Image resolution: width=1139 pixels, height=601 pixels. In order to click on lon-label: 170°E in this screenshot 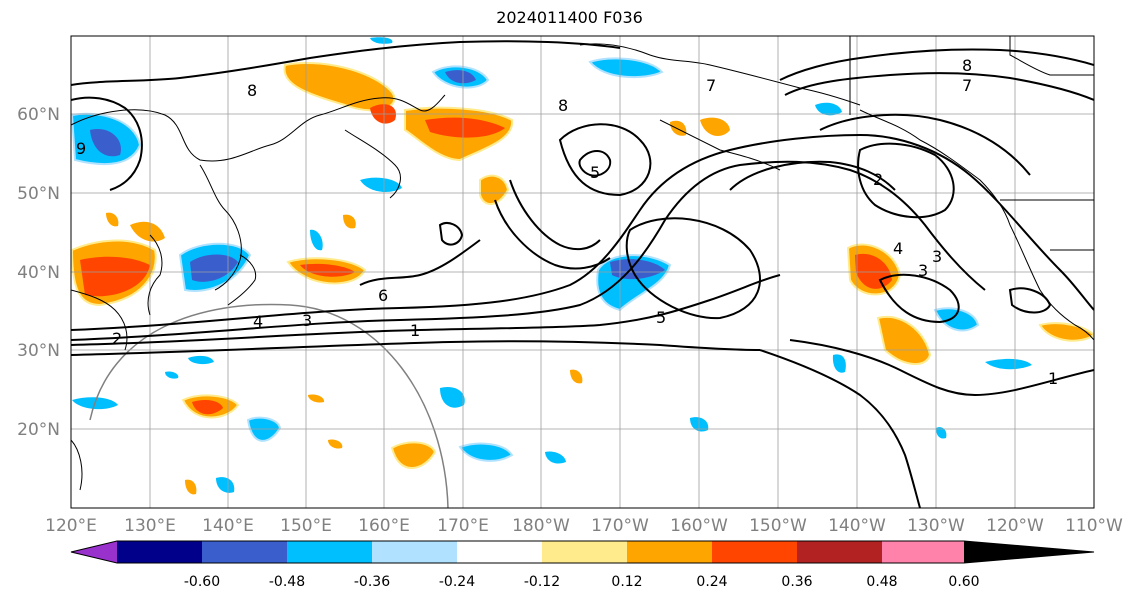, I will do `click(463, 526)`.